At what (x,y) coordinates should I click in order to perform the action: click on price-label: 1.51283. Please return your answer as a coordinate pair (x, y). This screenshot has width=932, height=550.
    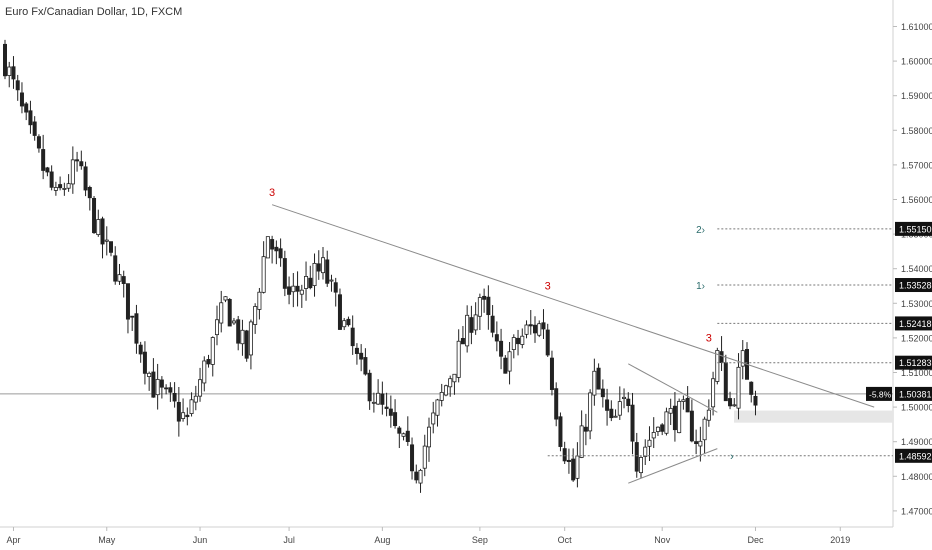
    Looking at the image, I should click on (915, 363).